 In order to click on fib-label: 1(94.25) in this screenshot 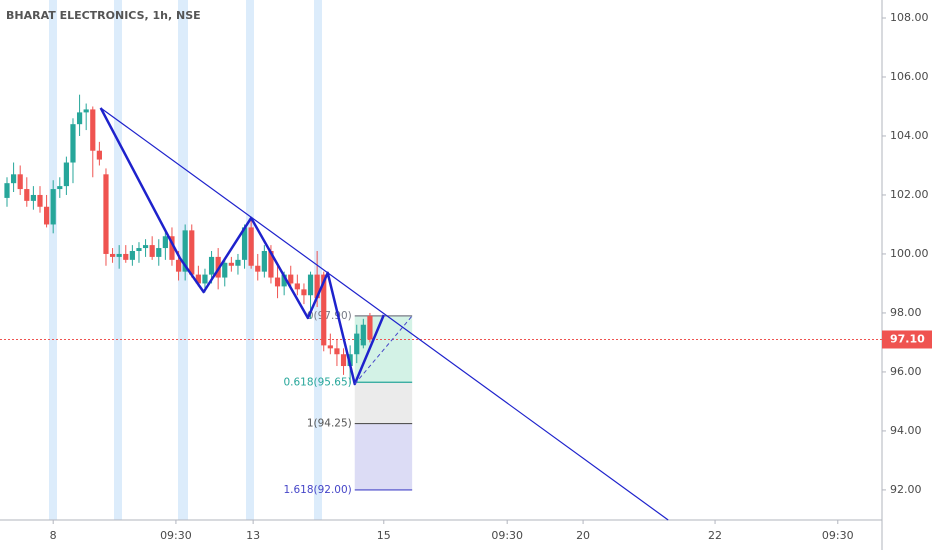, I will do `click(329, 424)`.